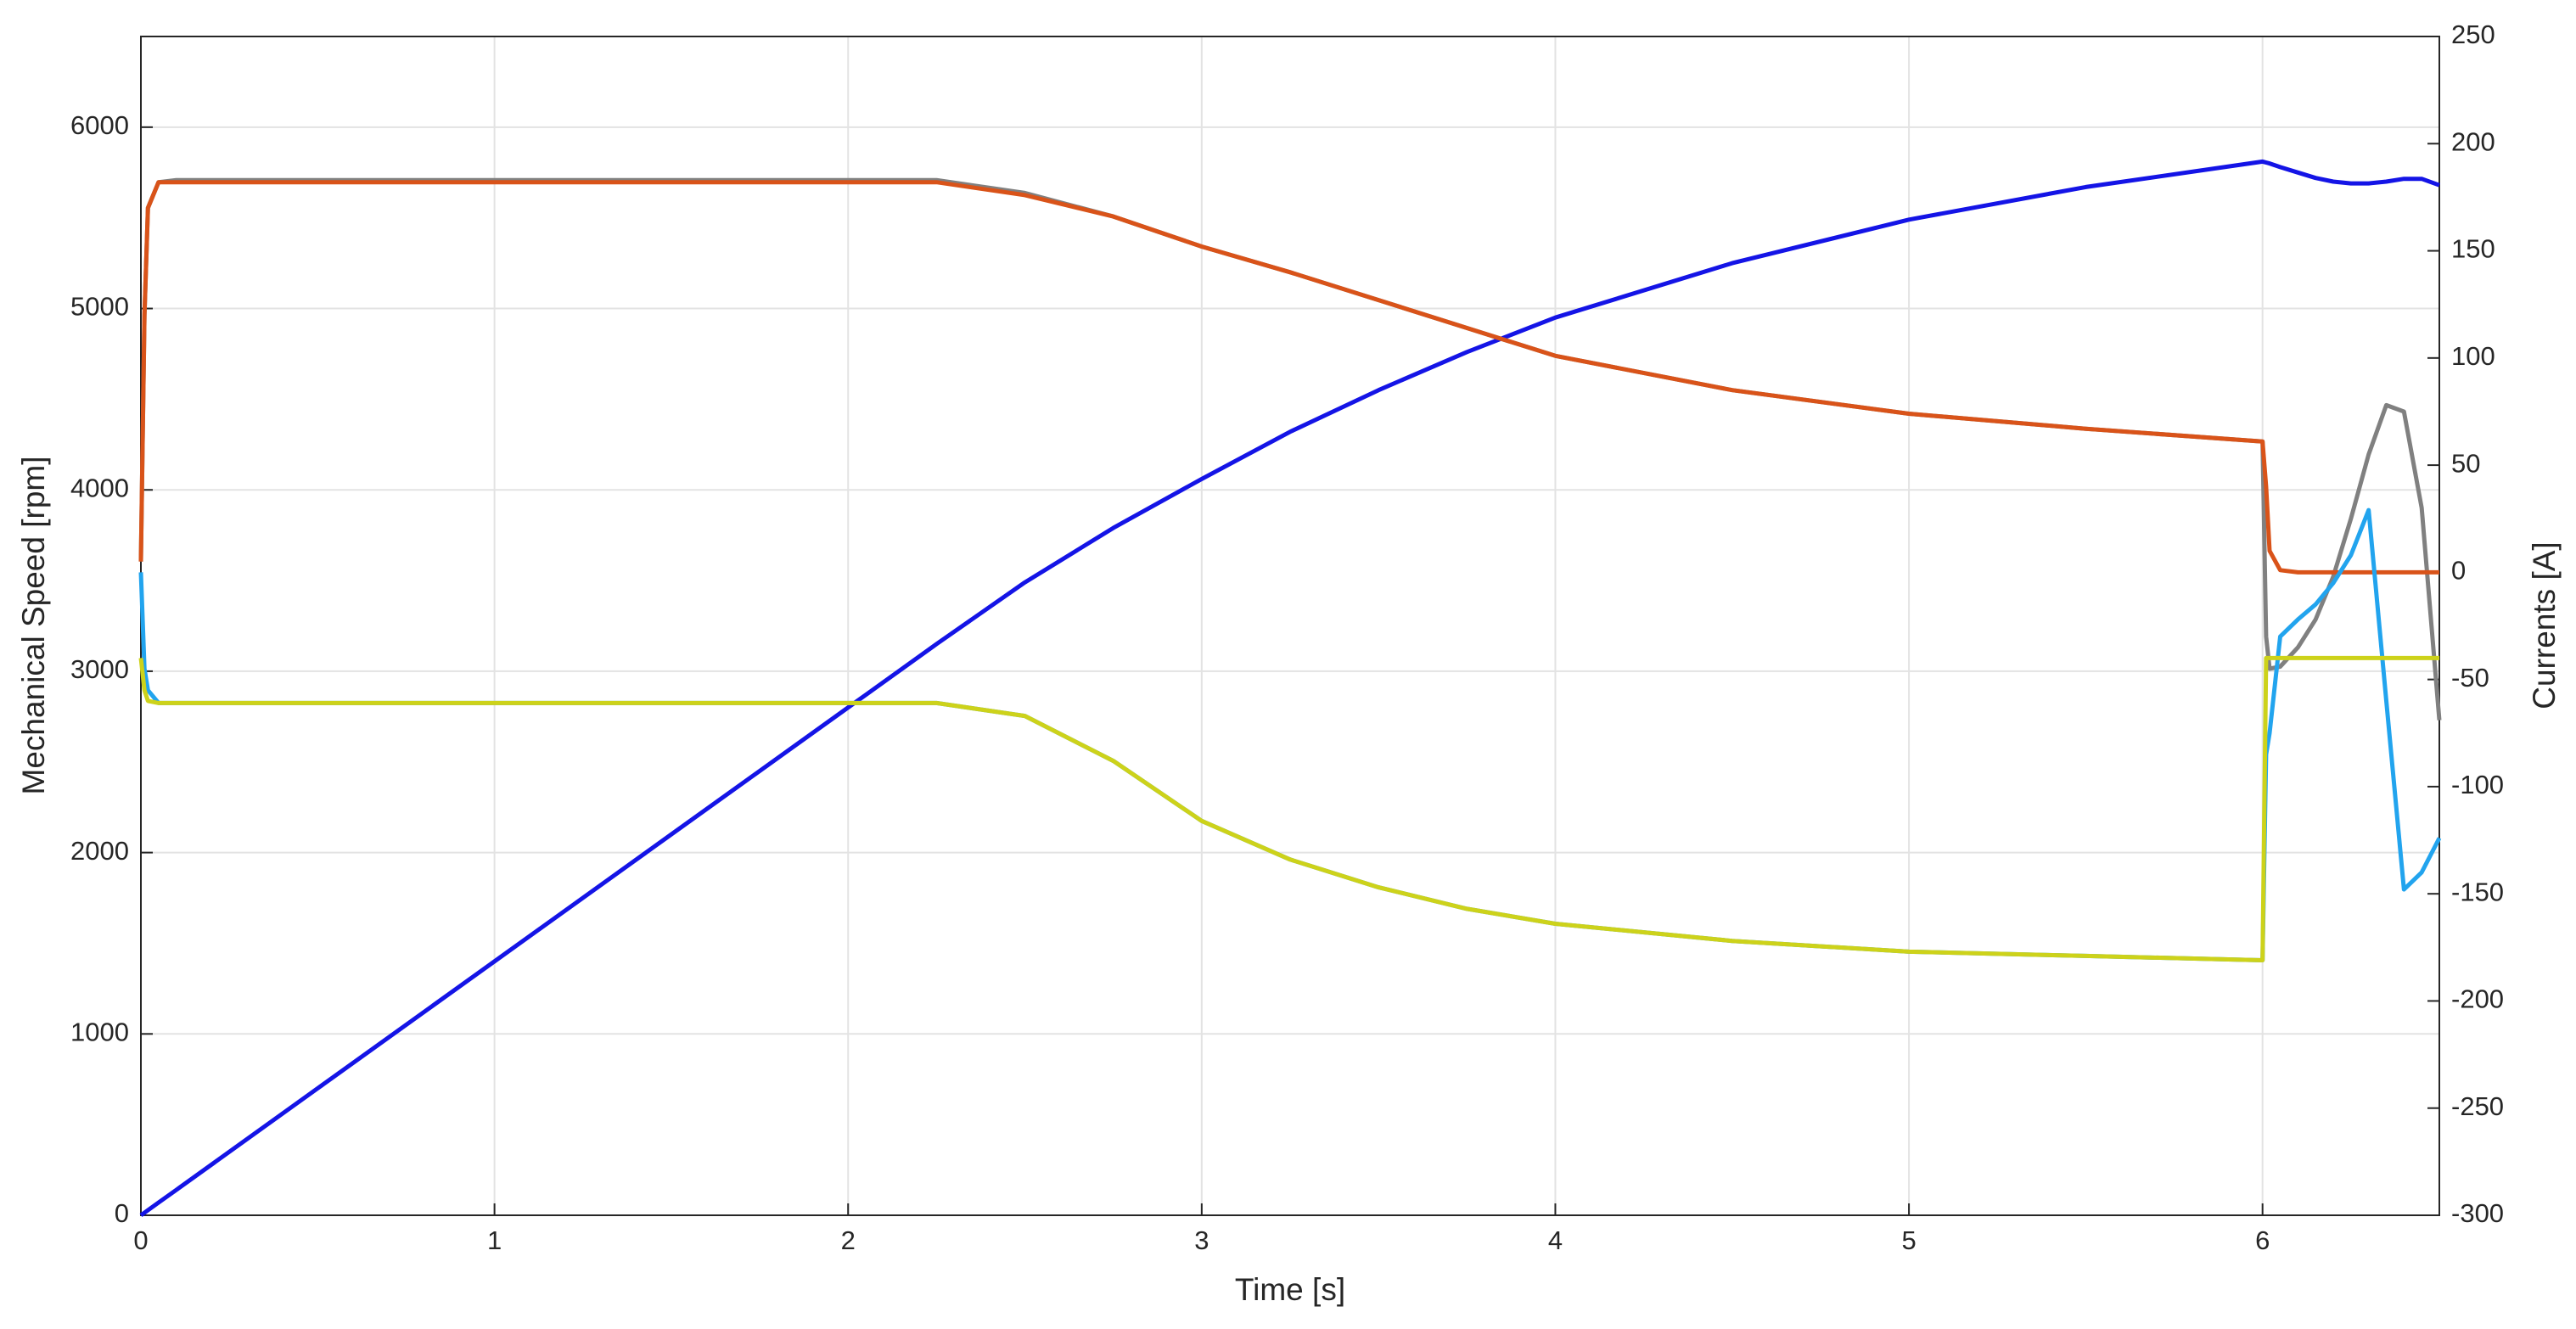 This screenshot has width=2576, height=1329. What do you see at coordinates (33, 626) in the screenshot?
I see `y-axis-label: Mechanical Speed [rpm]` at bounding box center [33, 626].